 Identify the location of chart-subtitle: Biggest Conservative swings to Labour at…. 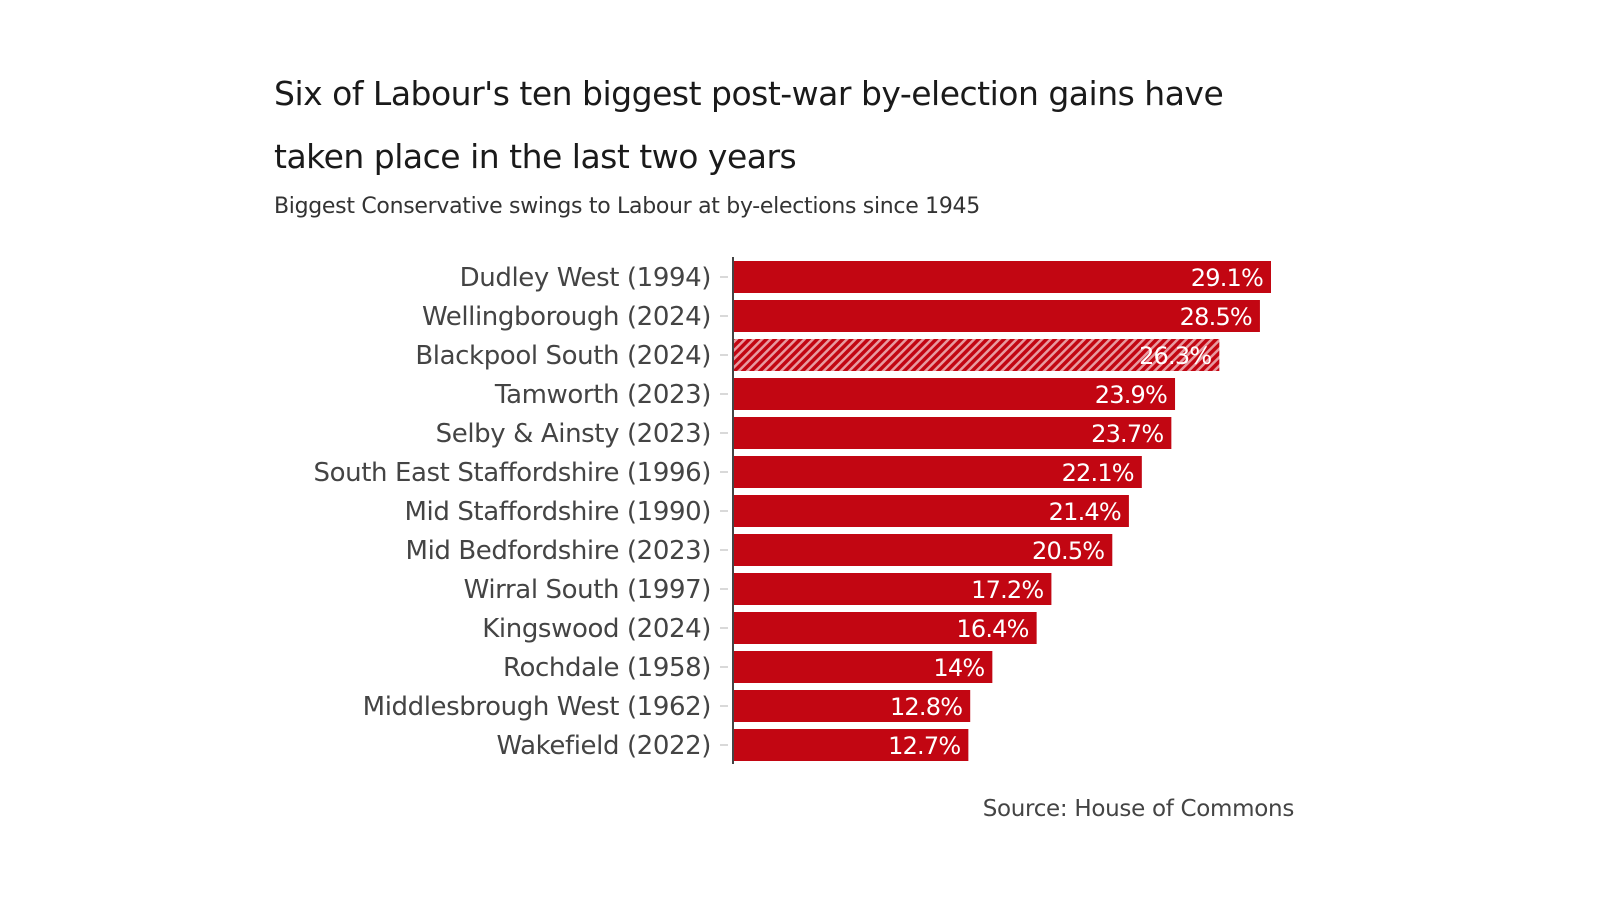
(627, 206).